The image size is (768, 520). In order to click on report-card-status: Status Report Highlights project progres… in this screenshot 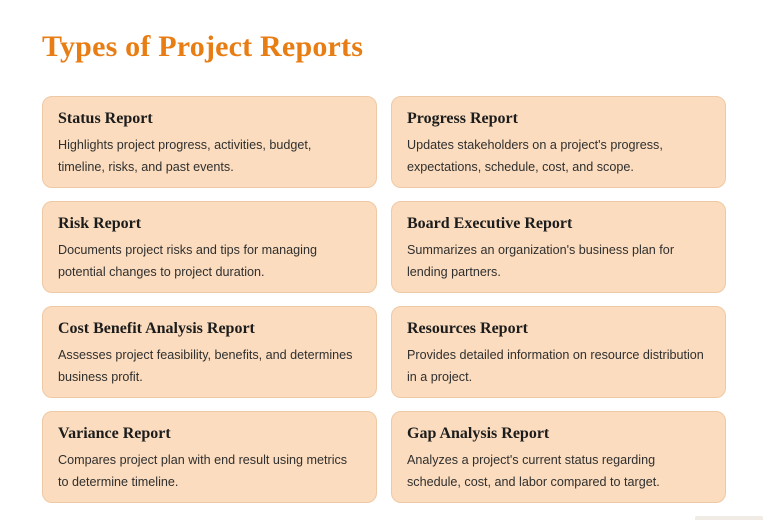, I will do `click(209, 142)`.